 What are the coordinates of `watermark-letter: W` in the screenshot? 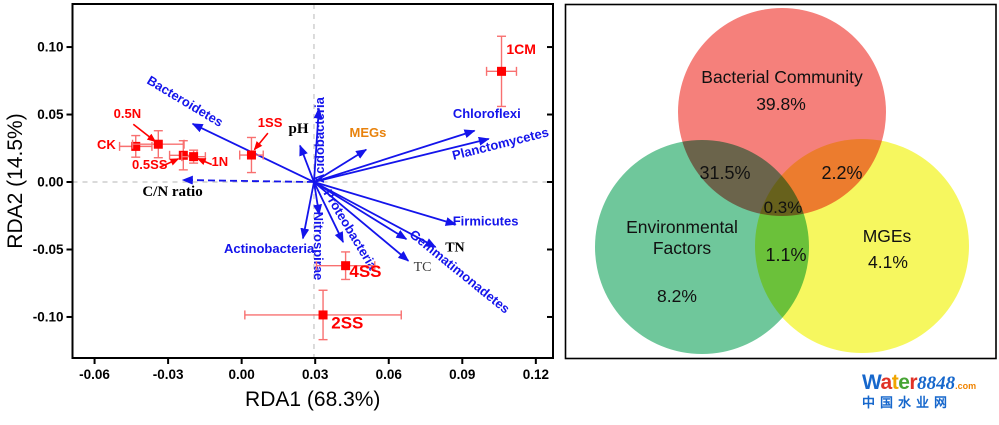 It's located at (871, 382).